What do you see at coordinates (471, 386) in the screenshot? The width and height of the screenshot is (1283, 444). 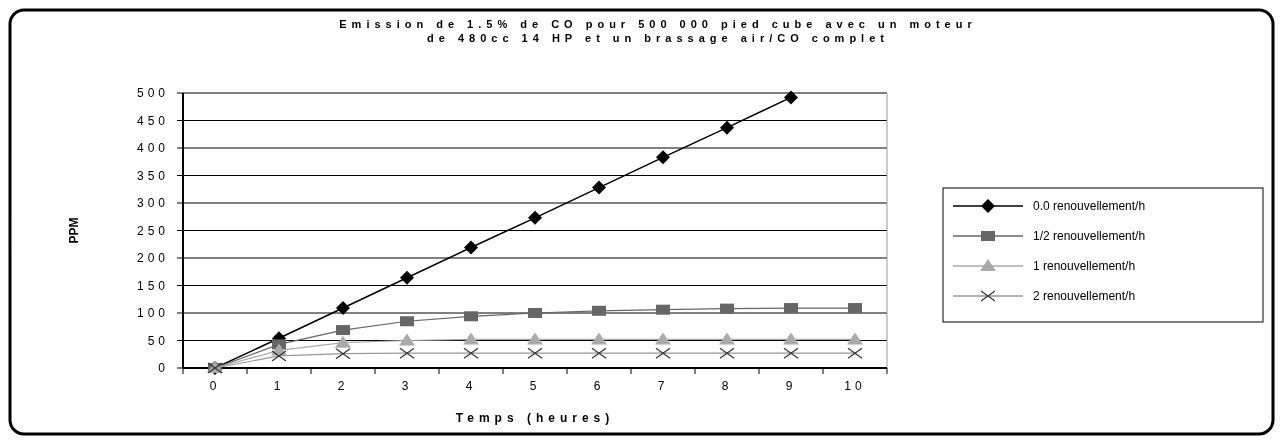 I see `x-tick-label: 4` at bounding box center [471, 386].